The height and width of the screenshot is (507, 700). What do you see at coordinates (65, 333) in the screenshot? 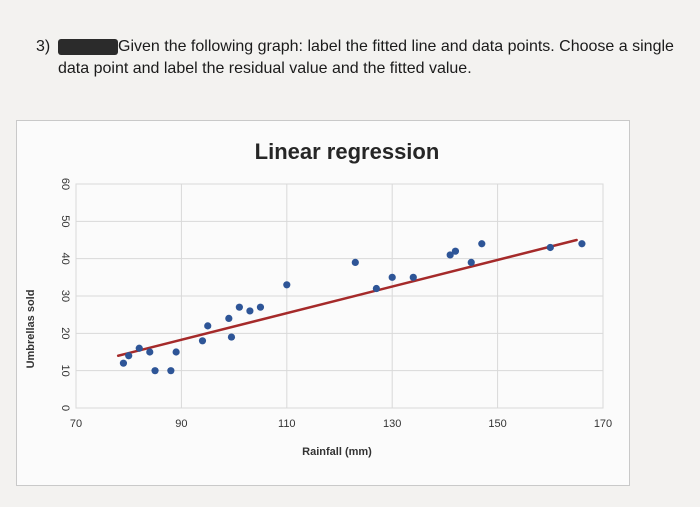
I see `y-tick-label: 20` at bounding box center [65, 333].